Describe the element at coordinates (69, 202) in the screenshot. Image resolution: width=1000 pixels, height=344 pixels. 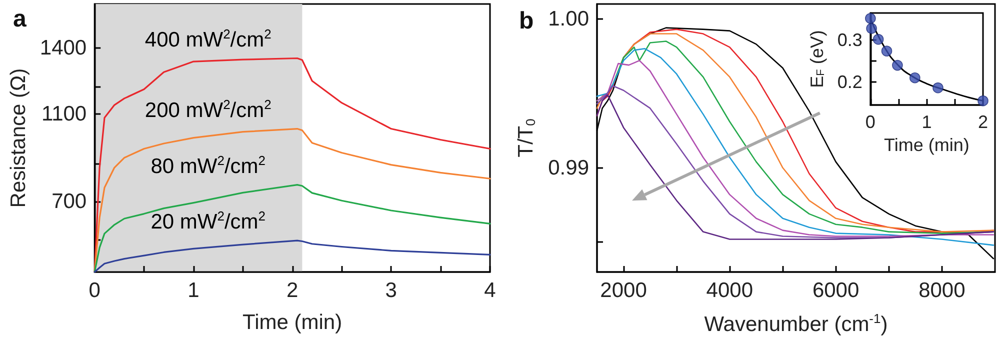
I see `y-tick-label: 700` at that location.